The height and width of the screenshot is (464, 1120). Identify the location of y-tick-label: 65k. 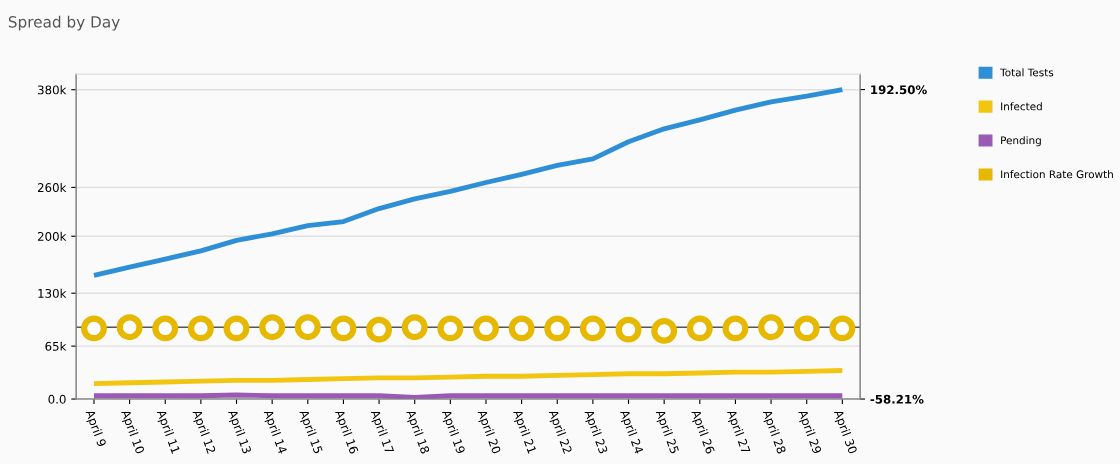
(56, 346).